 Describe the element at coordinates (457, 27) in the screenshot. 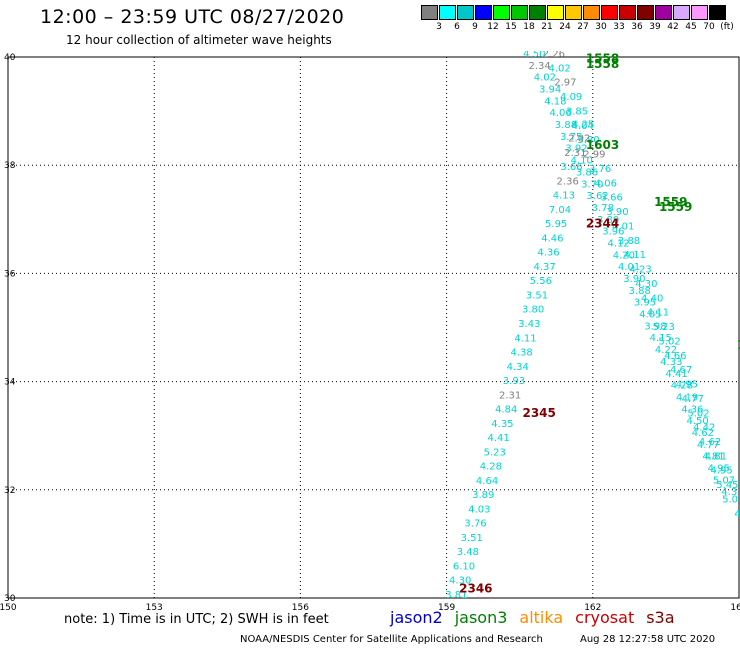

I see `scale-label: 6` at that location.